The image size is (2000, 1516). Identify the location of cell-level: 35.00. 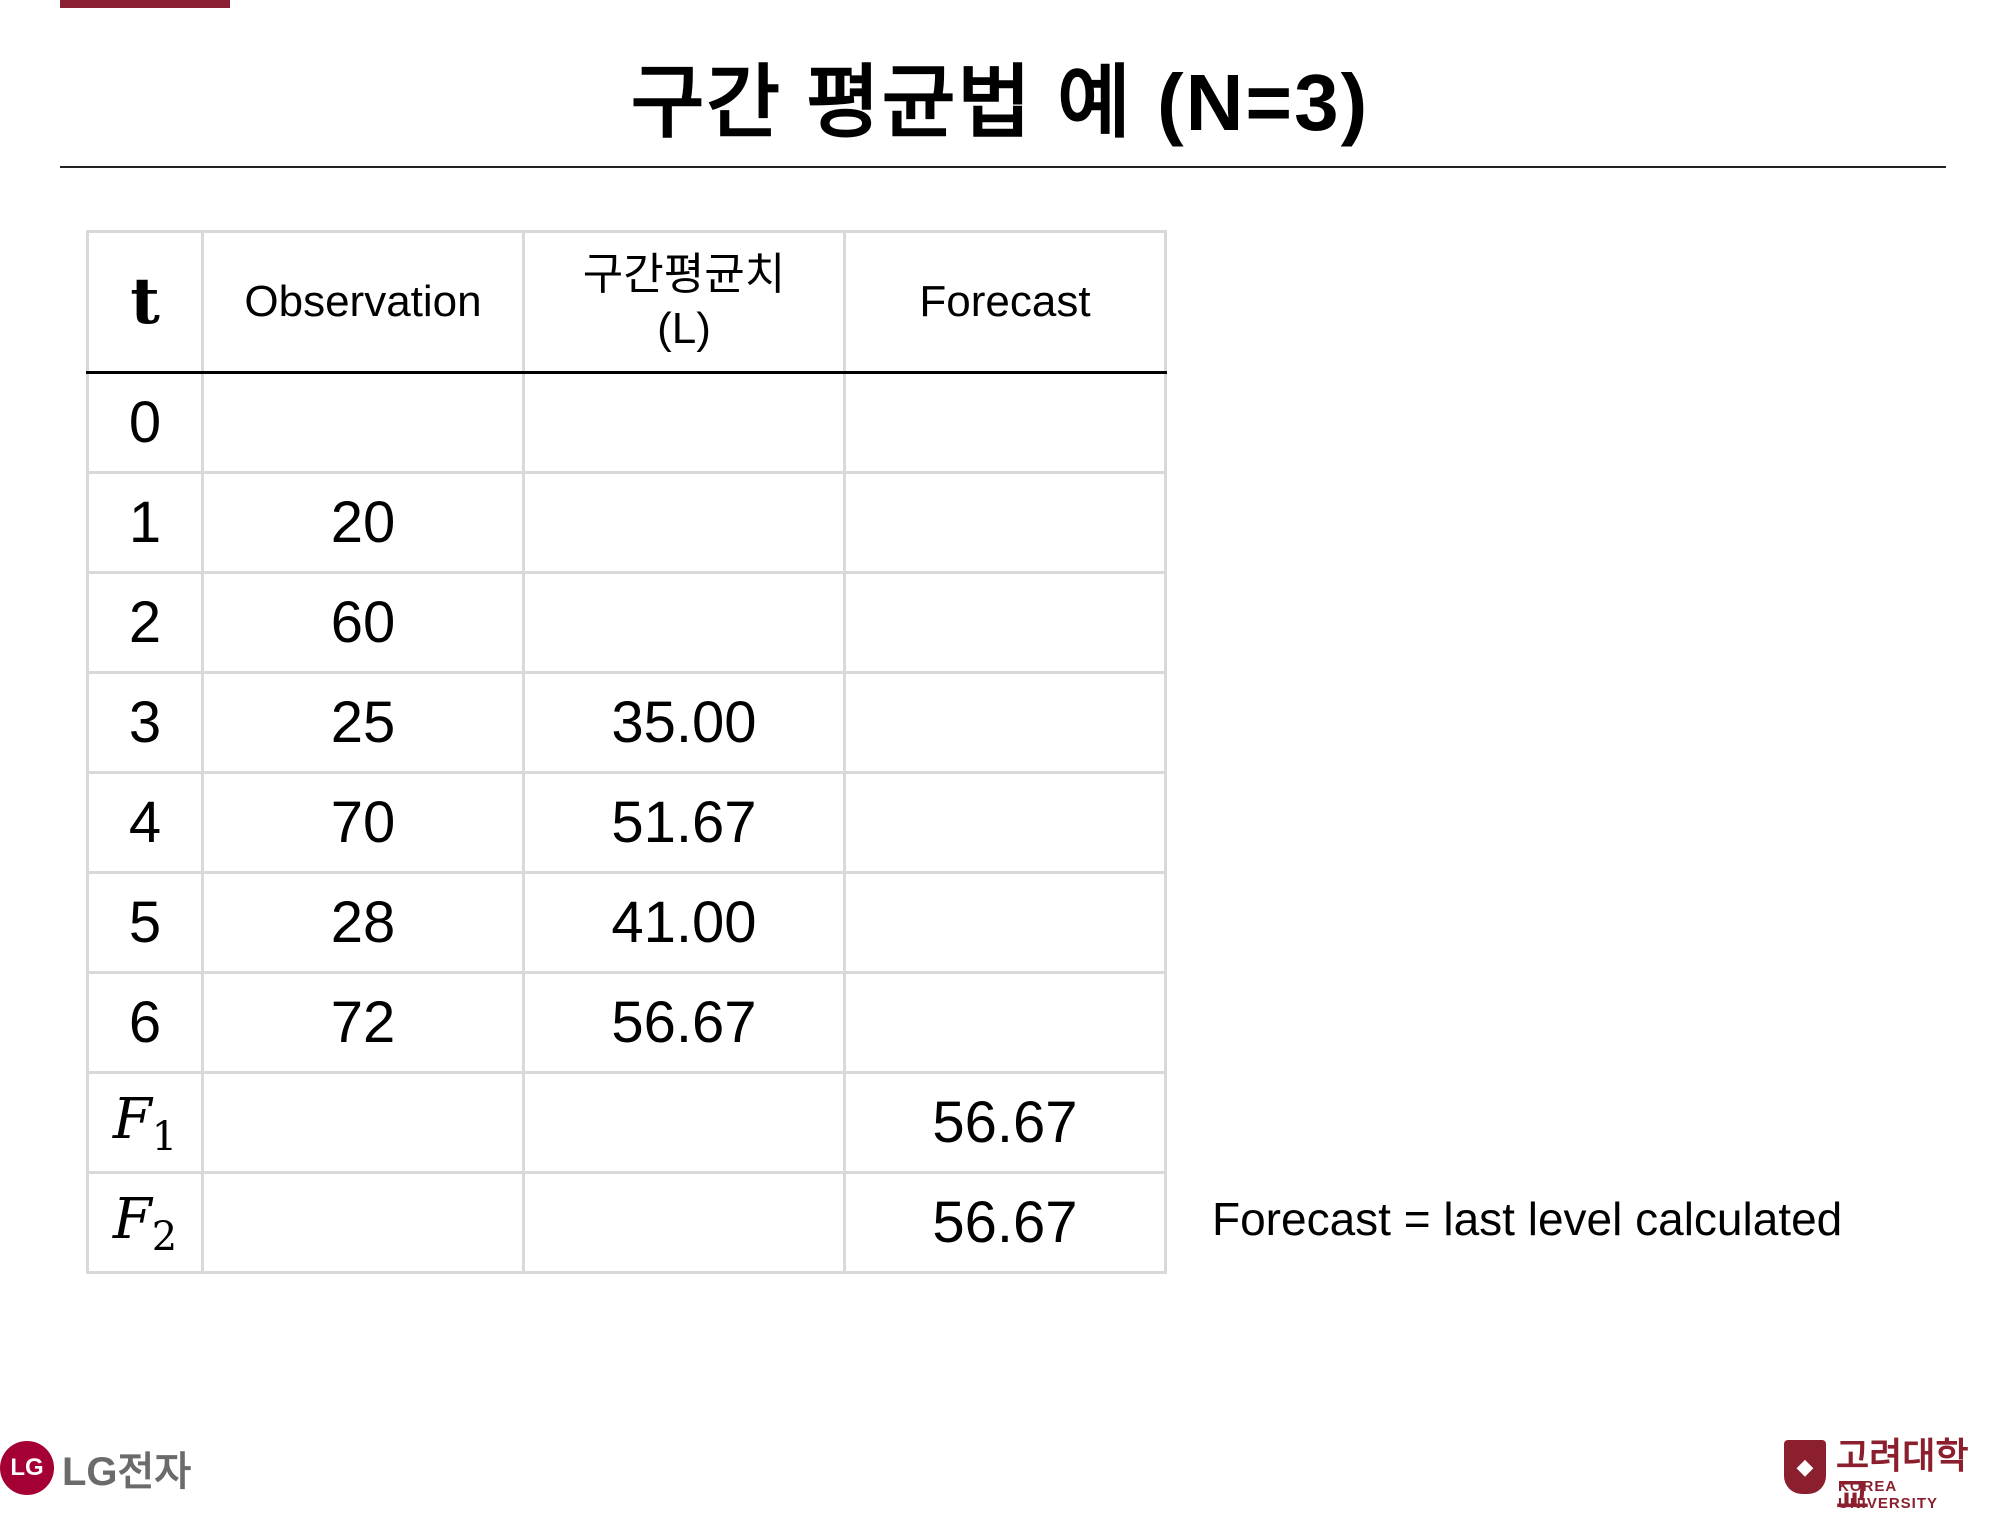
(684, 722).